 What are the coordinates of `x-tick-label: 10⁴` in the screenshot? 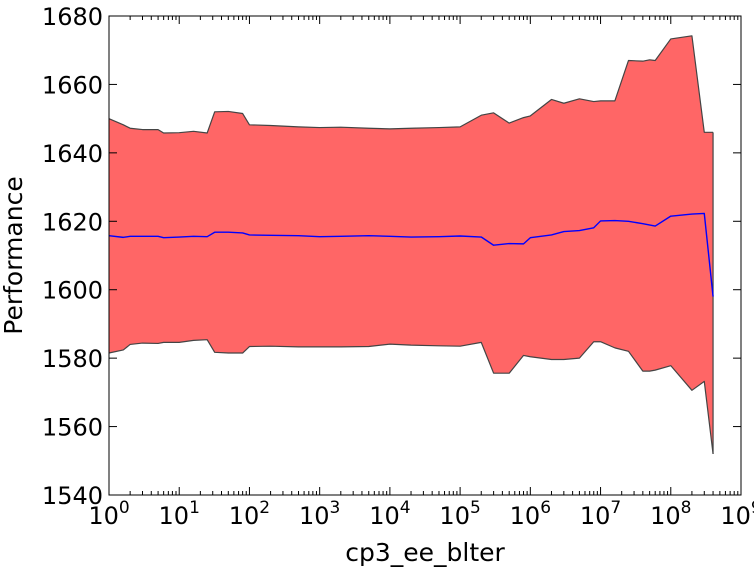 It's located at (389, 514).